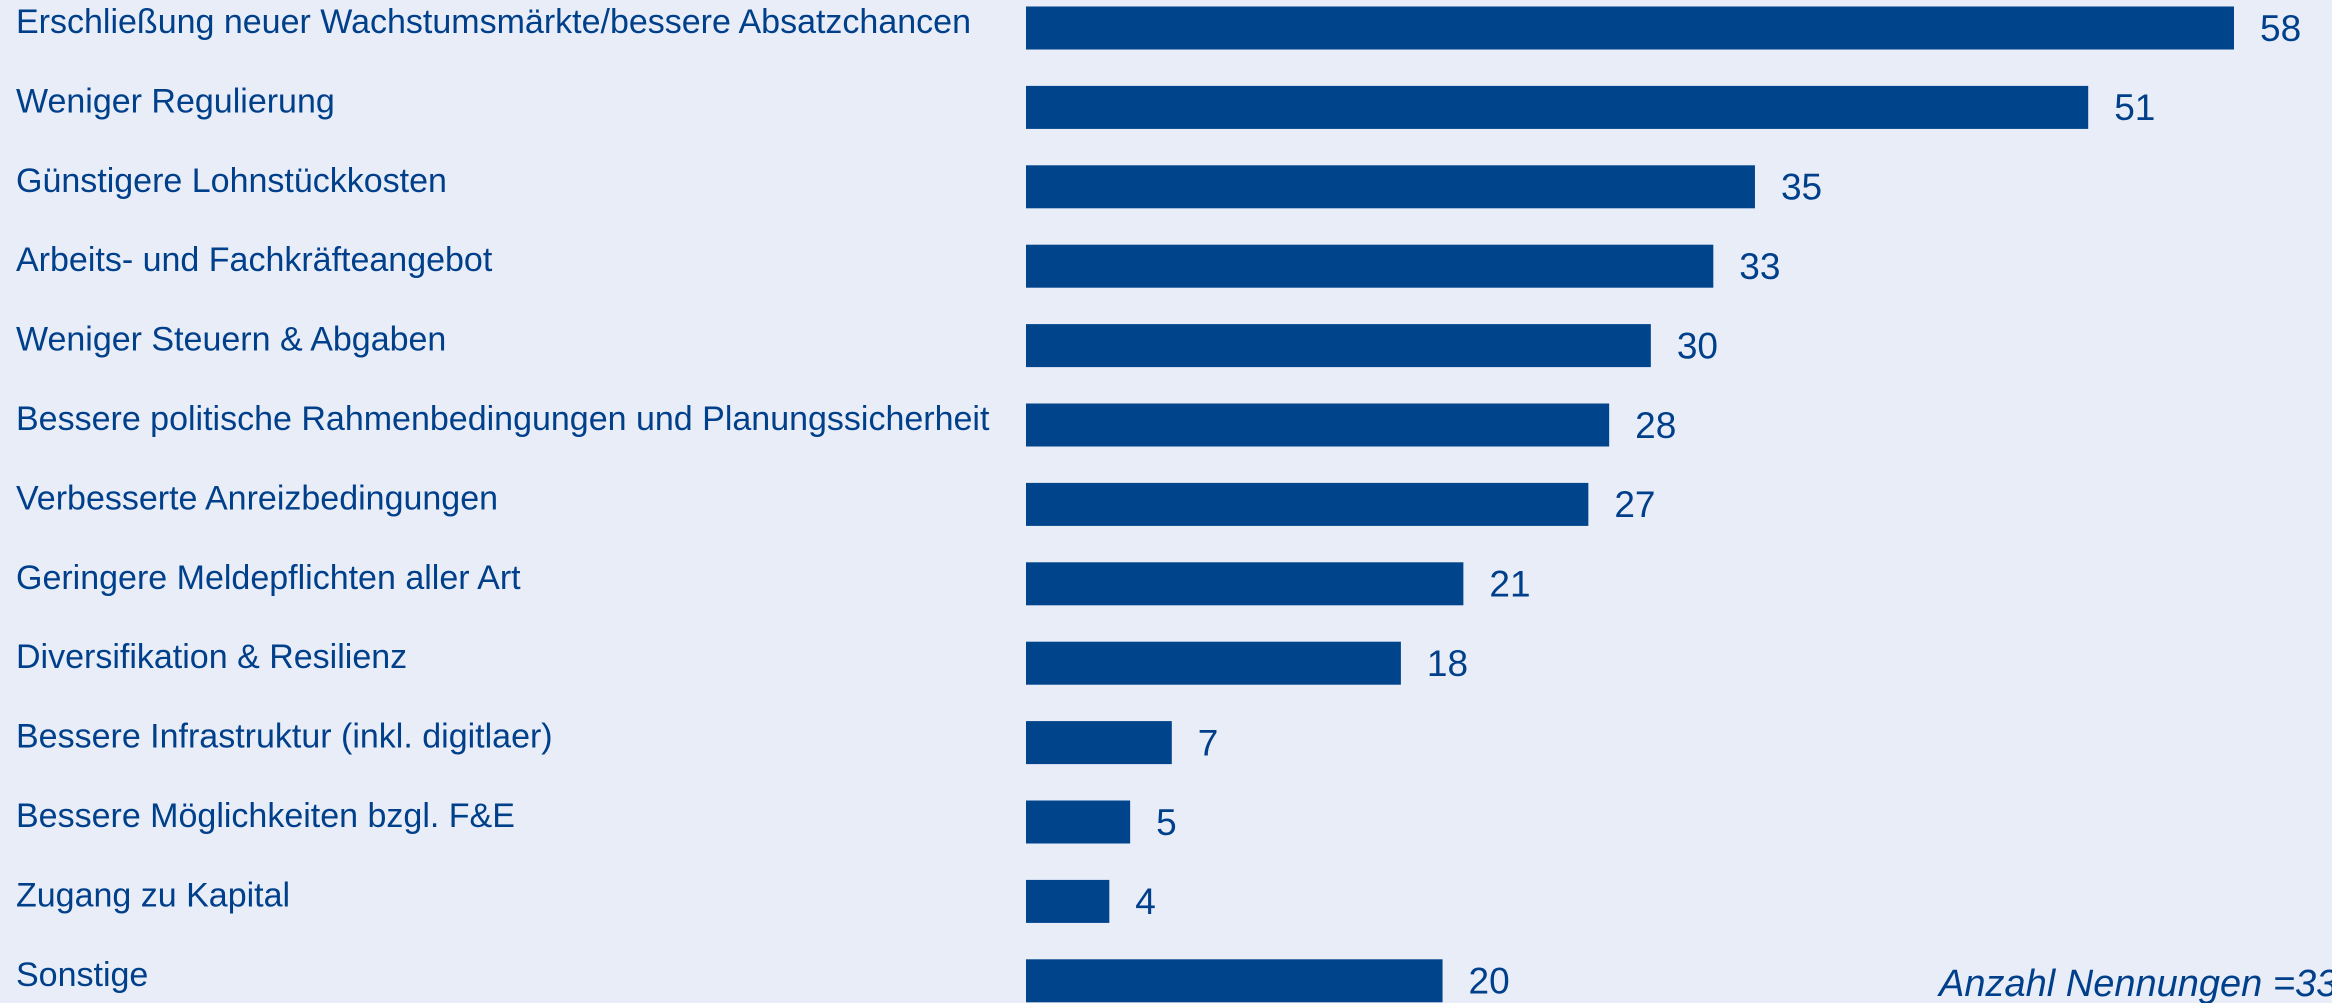 The width and height of the screenshot is (2332, 1003). I want to click on category-label: Weniger Regulierung, so click(175, 101).